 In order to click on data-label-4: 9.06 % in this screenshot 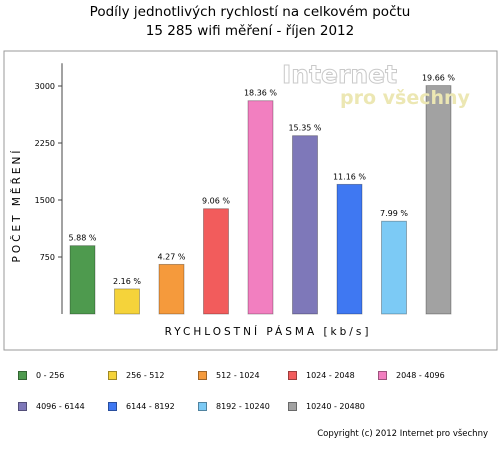, I will do `click(216, 201)`.